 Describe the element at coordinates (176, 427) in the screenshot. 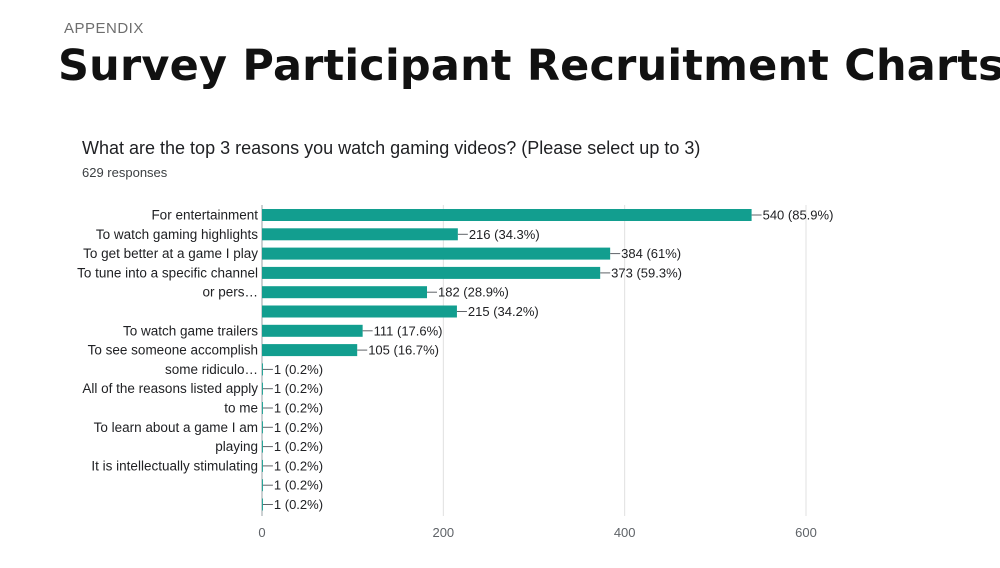

I see `category-label: To learn about a game I am` at that location.